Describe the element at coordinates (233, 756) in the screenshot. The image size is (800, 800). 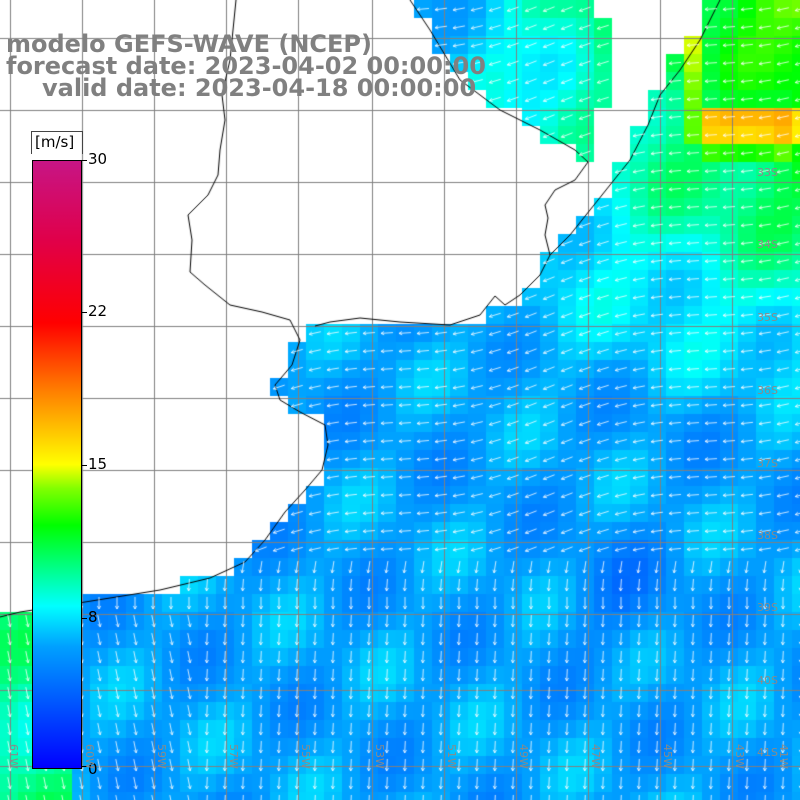
I see `lon-label: 57W` at that location.